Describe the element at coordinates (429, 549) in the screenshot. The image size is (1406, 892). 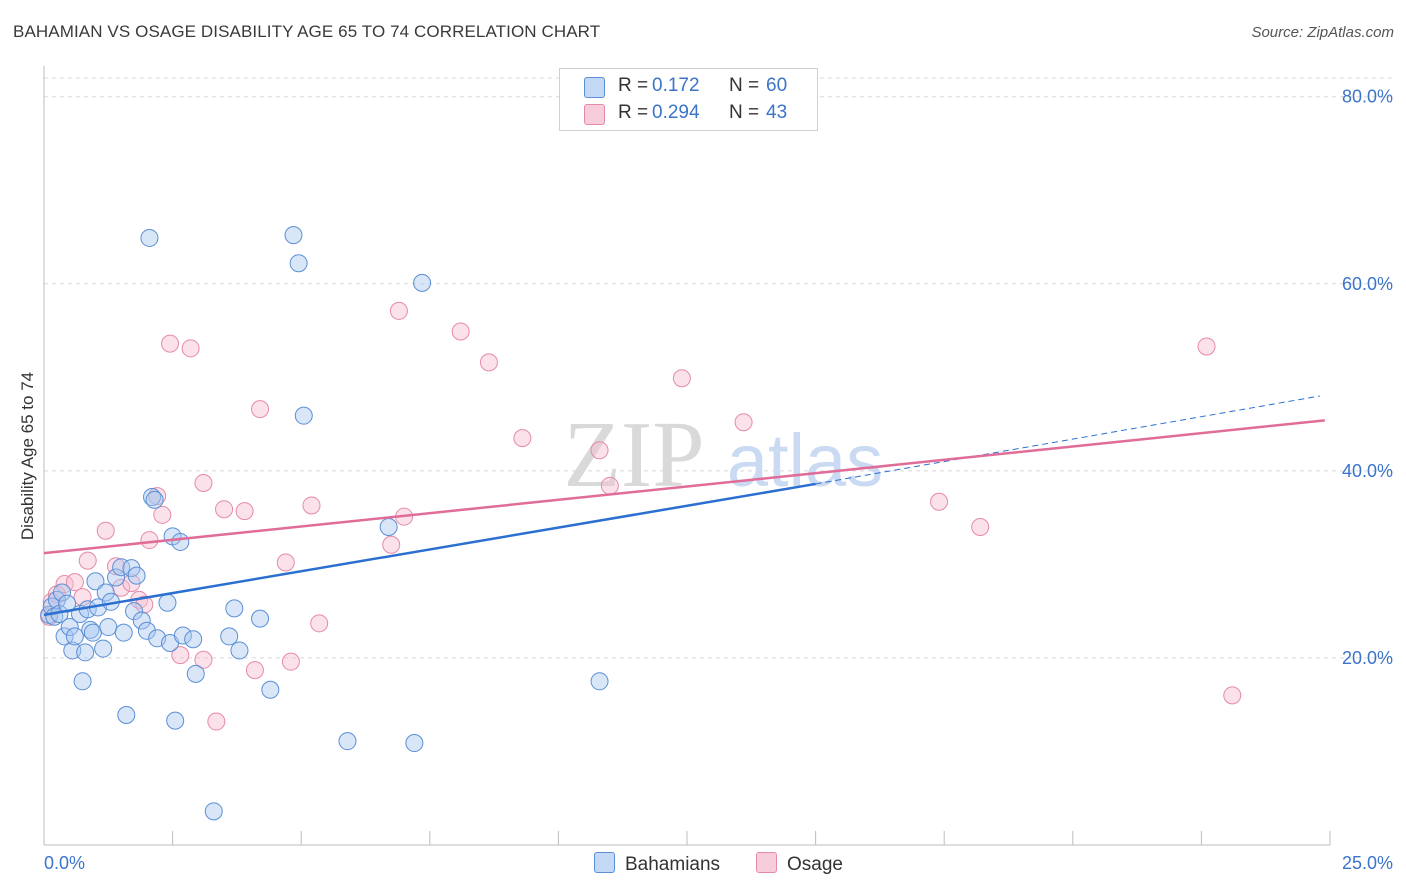
I see `bahamians-trend-line` at that location.